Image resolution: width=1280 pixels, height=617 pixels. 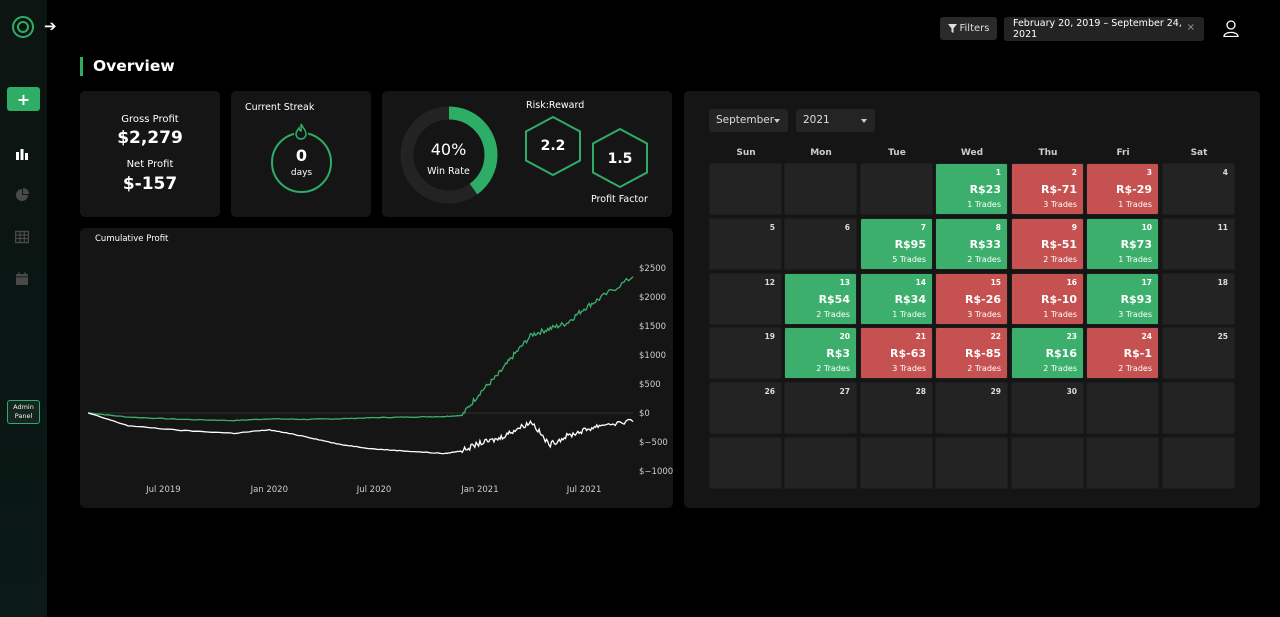 I want to click on weekday-header: Sun, so click(x=746, y=153).